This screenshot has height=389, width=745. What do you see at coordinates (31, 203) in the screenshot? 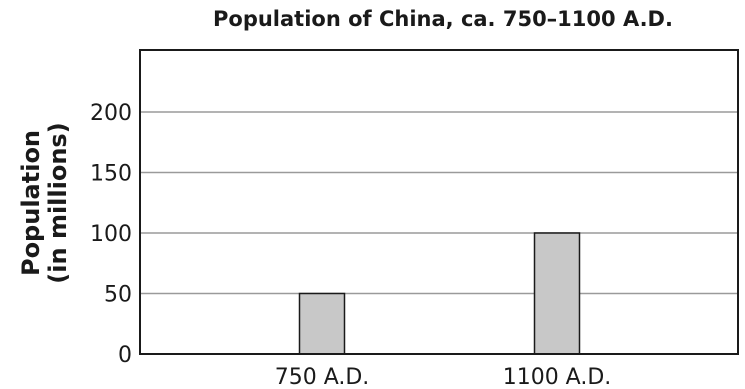
I see `y-axis-label-line1: Population` at bounding box center [31, 203].